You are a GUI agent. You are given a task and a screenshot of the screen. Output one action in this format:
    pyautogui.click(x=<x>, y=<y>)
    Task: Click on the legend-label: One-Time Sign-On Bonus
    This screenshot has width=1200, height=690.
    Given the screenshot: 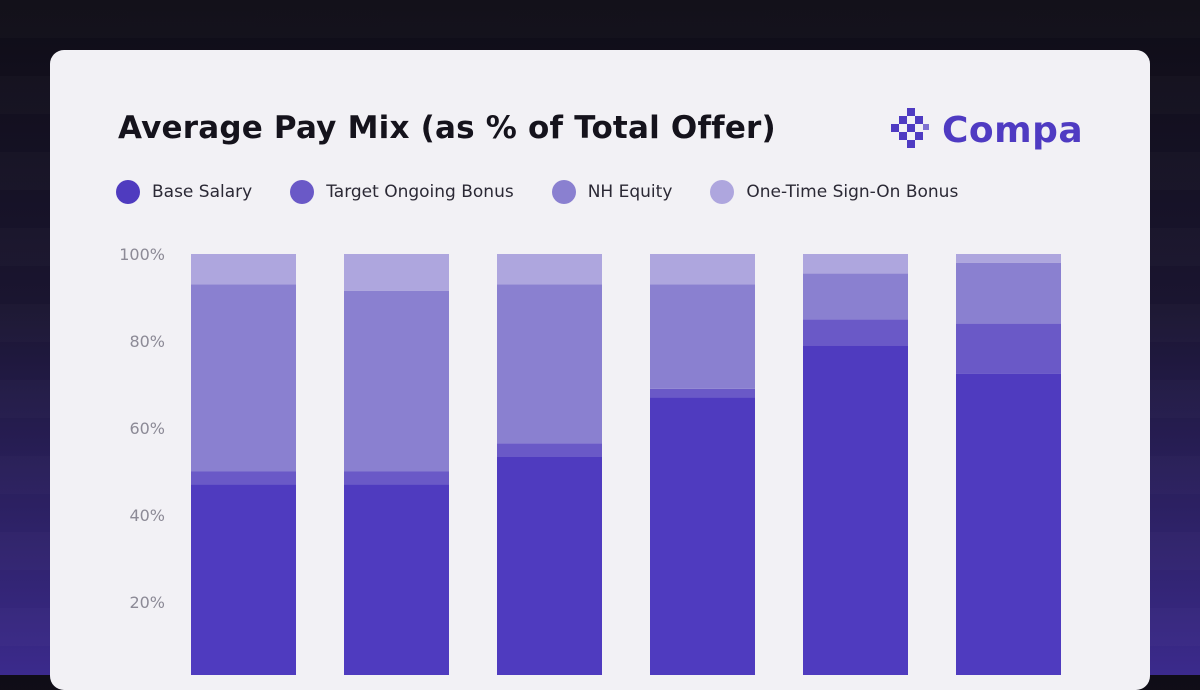 What is the action you would take?
    pyautogui.click(x=852, y=192)
    